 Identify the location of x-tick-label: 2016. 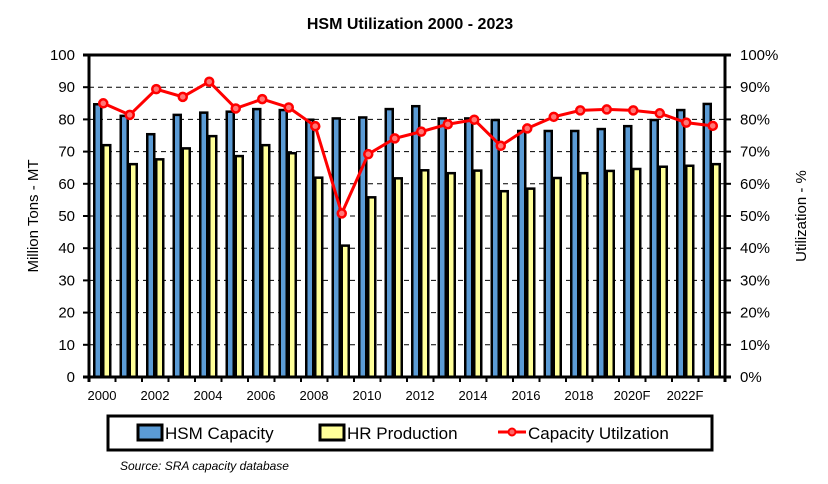
(526, 395).